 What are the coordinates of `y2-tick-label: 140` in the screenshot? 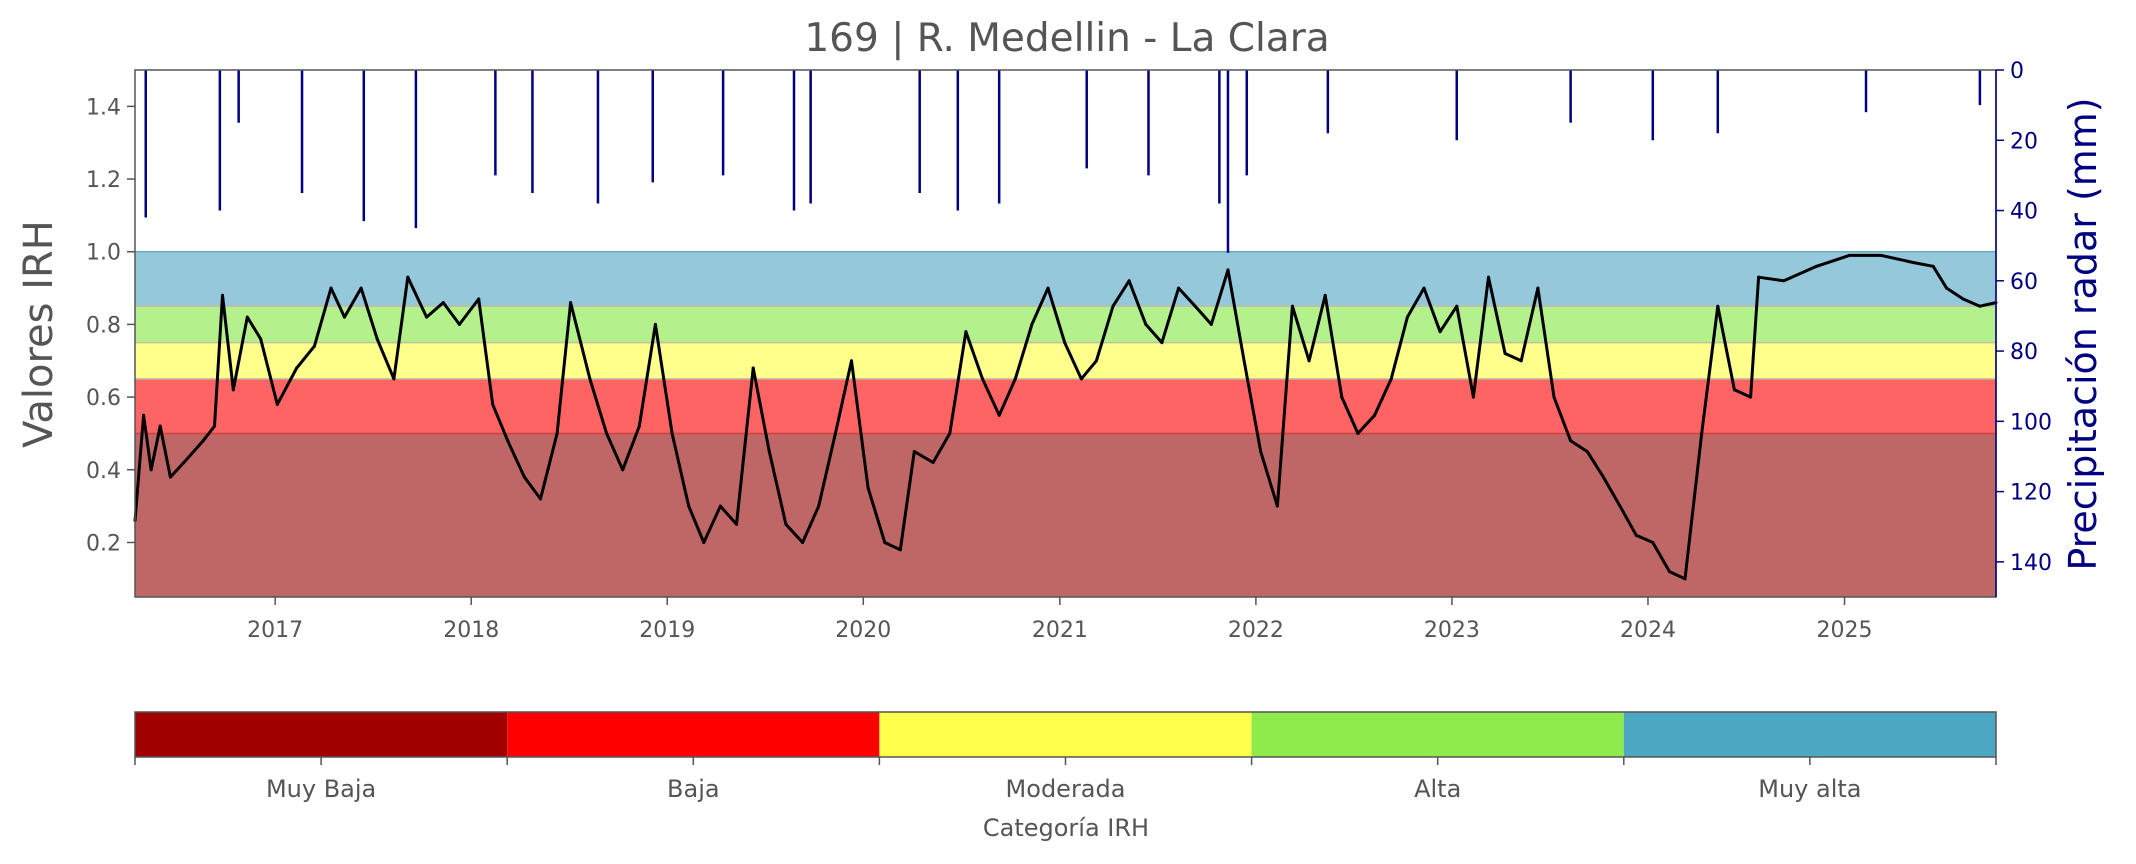 It's located at (2031, 563).